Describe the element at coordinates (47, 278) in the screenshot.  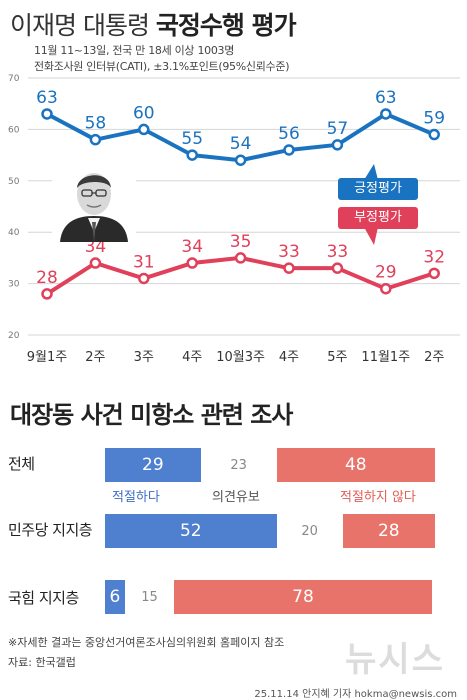
I see `data-label-1-0: 28` at that location.